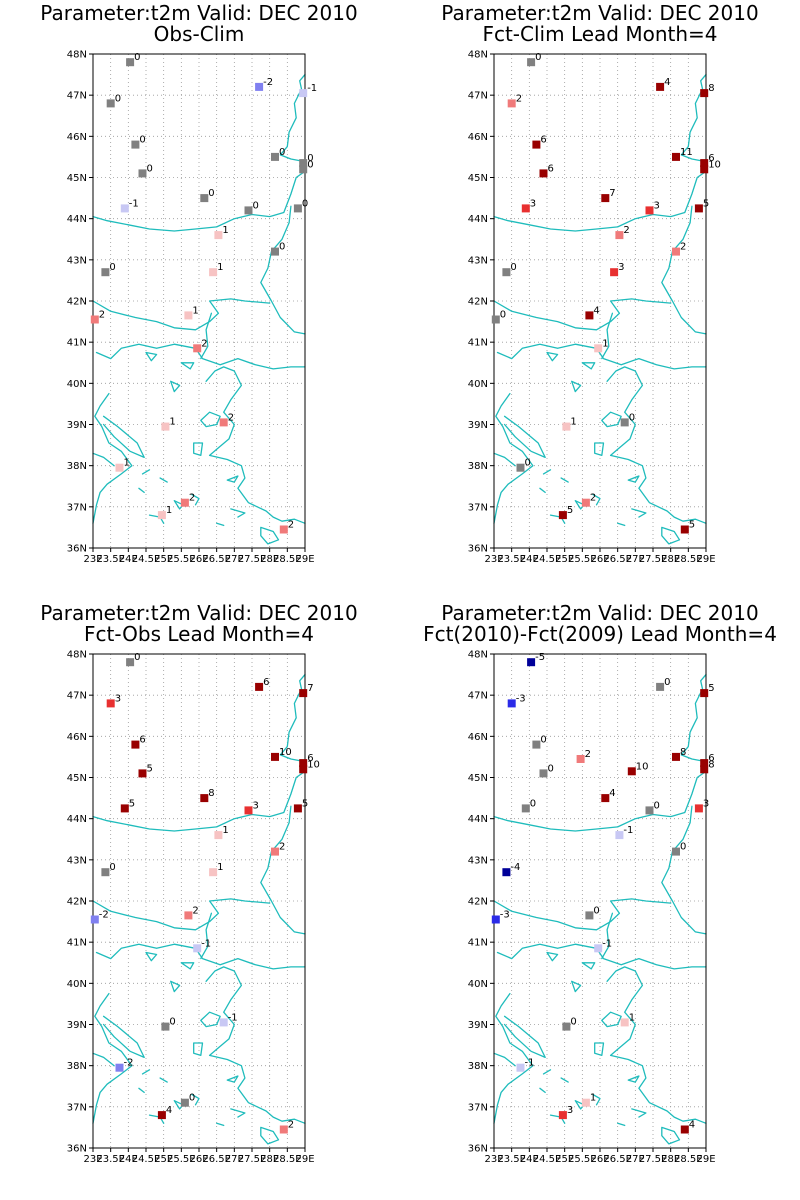  What do you see at coordinates (77, 219) in the screenshot?
I see `lat-tick-label: 44N` at bounding box center [77, 219].